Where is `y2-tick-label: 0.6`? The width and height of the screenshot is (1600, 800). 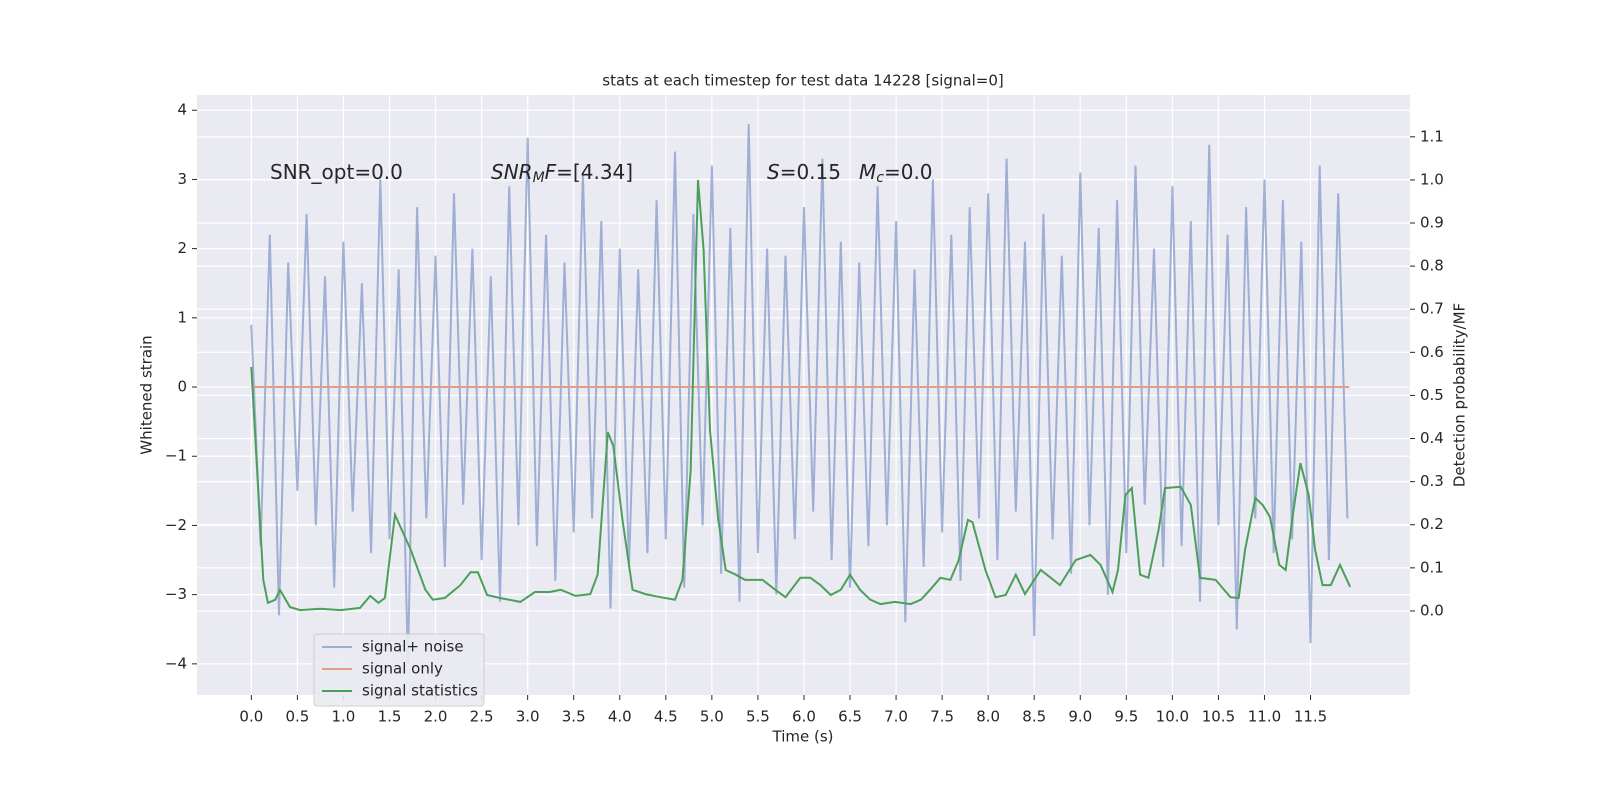 y2-tick-label: 0.6 is located at coordinates (1432, 352).